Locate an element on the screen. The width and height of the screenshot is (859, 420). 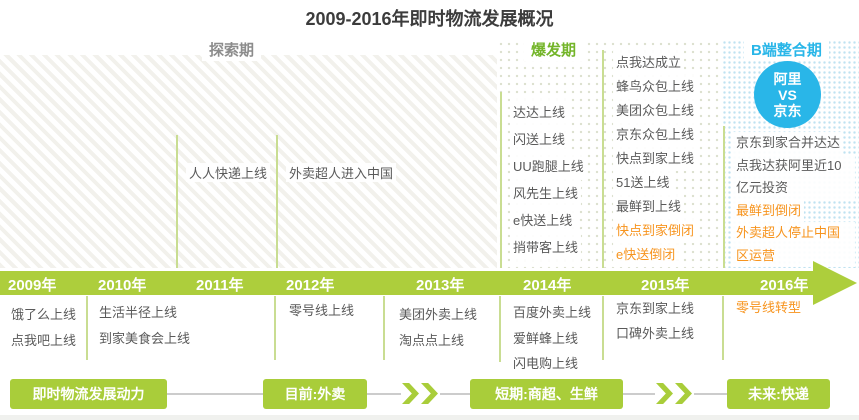
event-item: 快点到家上线 is located at coordinates (655, 159).